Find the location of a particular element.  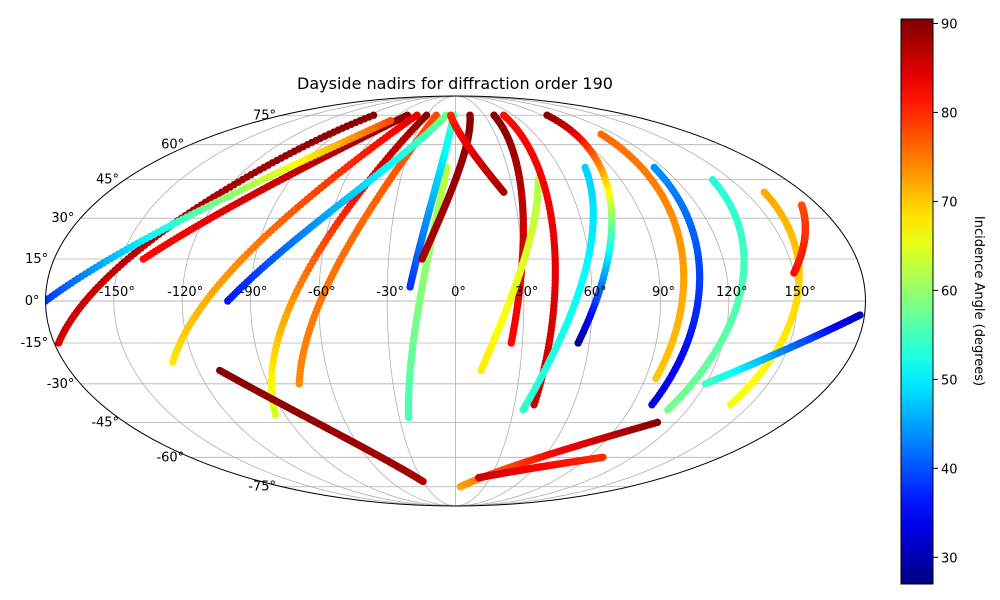

lat-tick-label: 15° is located at coordinates (36, 259).